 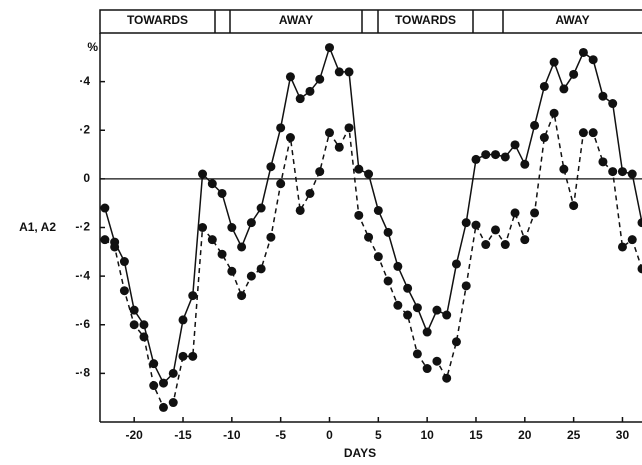 I want to click on header-band, so click(x=370, y=21).